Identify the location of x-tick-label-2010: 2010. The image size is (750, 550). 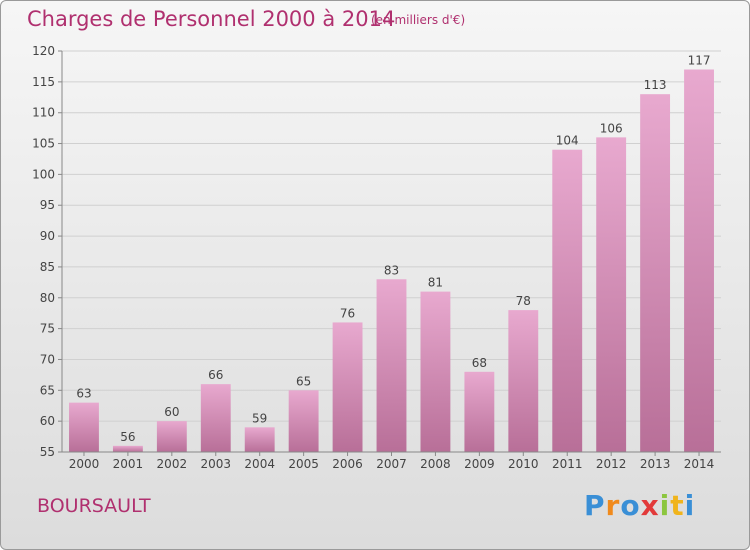
(523, 464).